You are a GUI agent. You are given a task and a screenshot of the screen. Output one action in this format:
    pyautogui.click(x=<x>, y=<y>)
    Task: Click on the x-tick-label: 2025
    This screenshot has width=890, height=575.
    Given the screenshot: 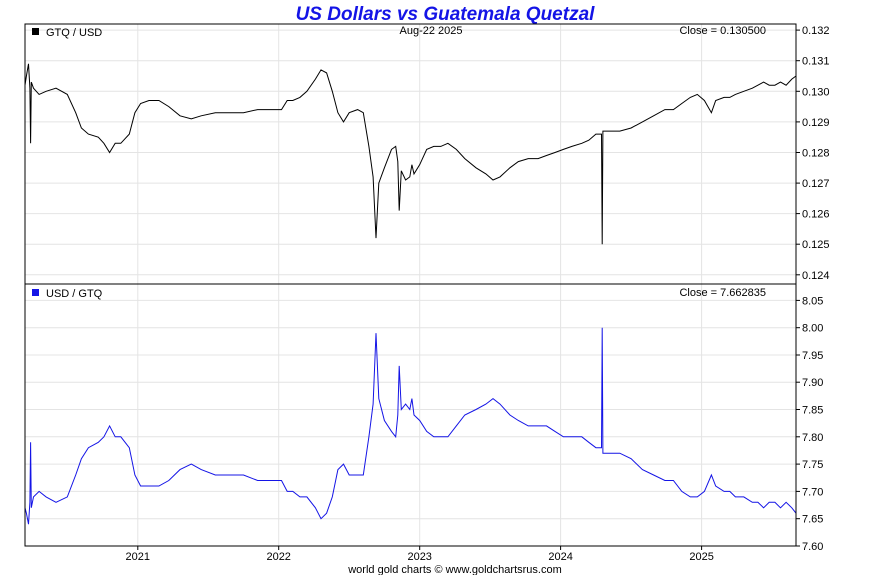 What is the action you would take?
    pyautogui.click(x=701, y=557)
    